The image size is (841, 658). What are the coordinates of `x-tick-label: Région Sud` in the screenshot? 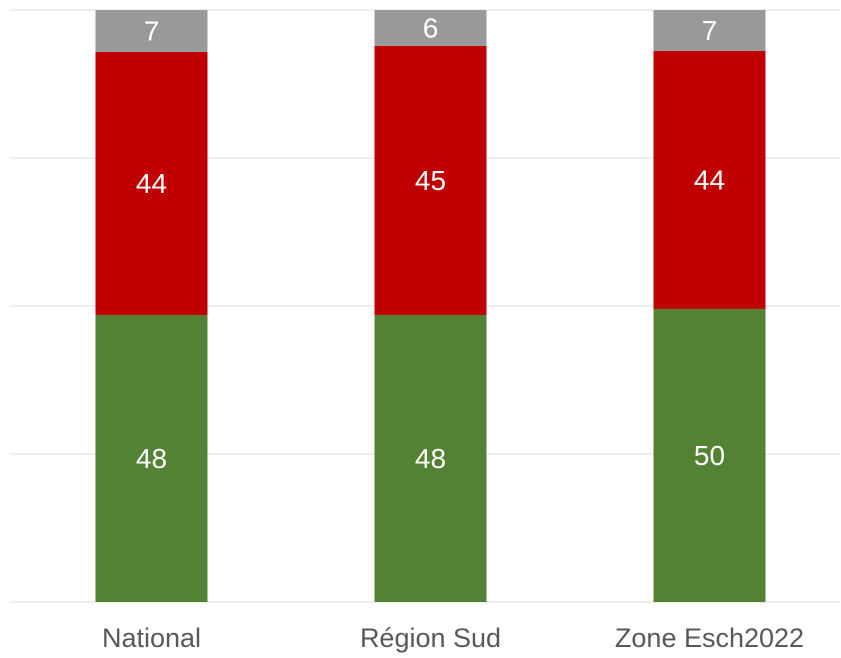 It's located at (430, 638).